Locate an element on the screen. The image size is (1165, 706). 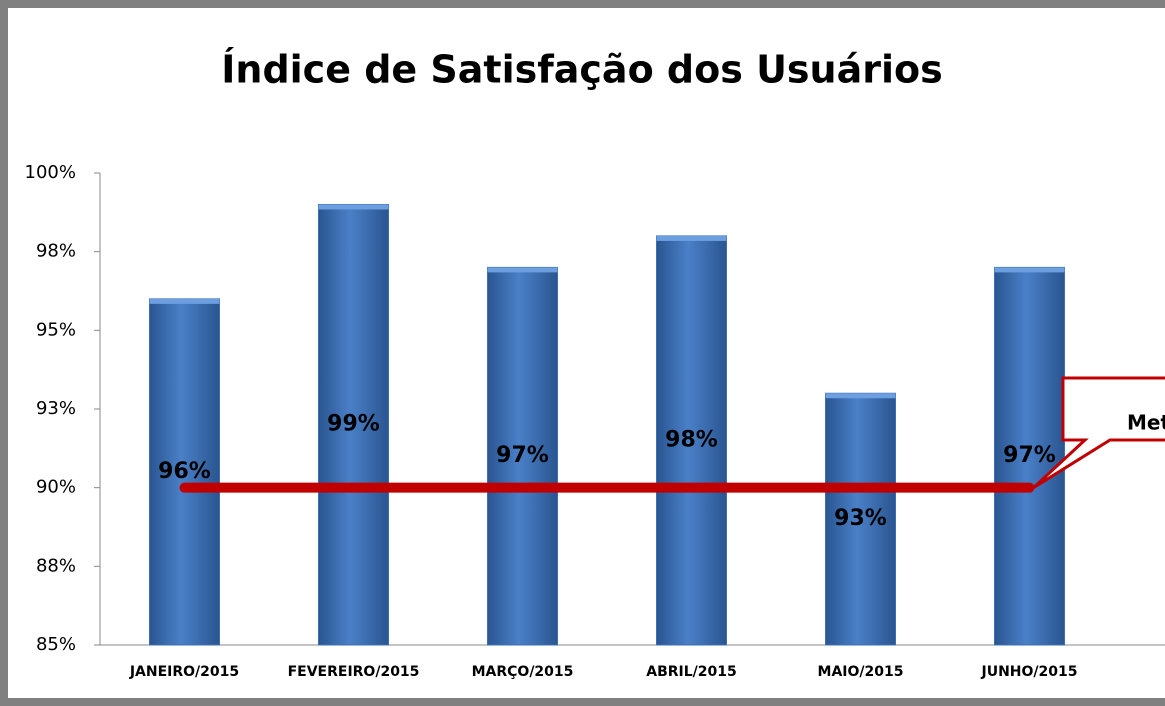
y-tick-label: 100% is located at coordinates (50, 172).